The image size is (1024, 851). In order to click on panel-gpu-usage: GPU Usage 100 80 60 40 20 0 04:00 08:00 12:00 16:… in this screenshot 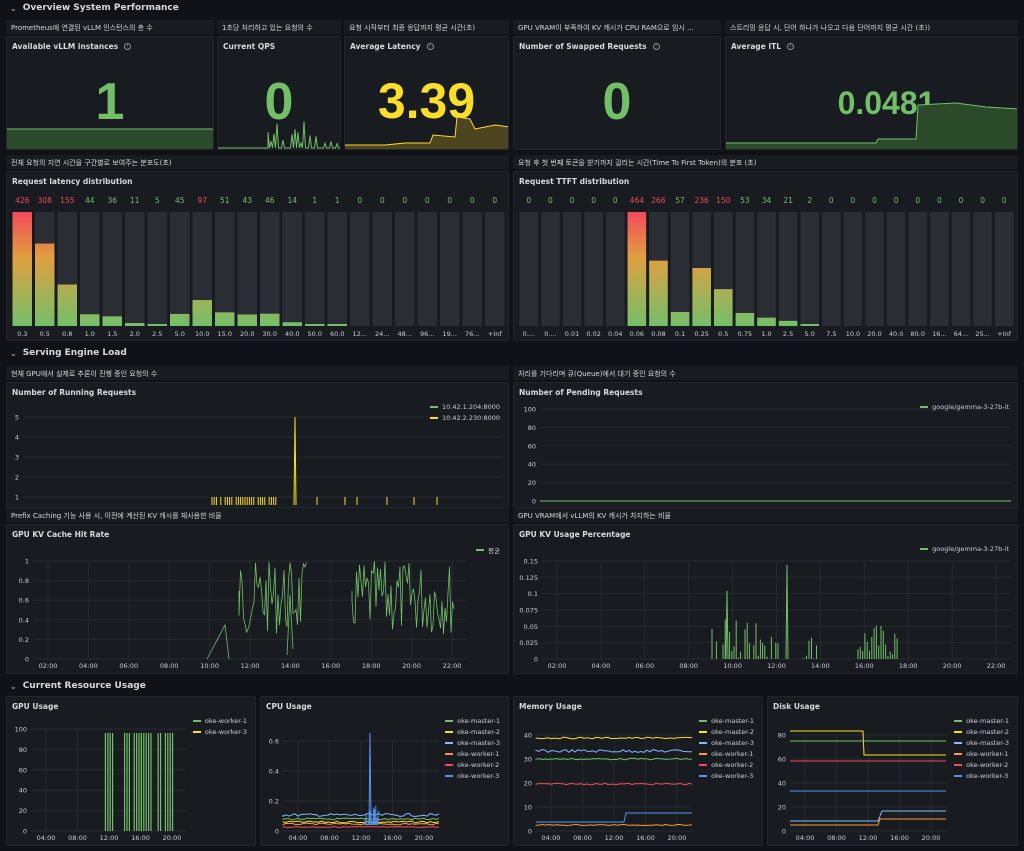, I will do `click(131, 771)`.